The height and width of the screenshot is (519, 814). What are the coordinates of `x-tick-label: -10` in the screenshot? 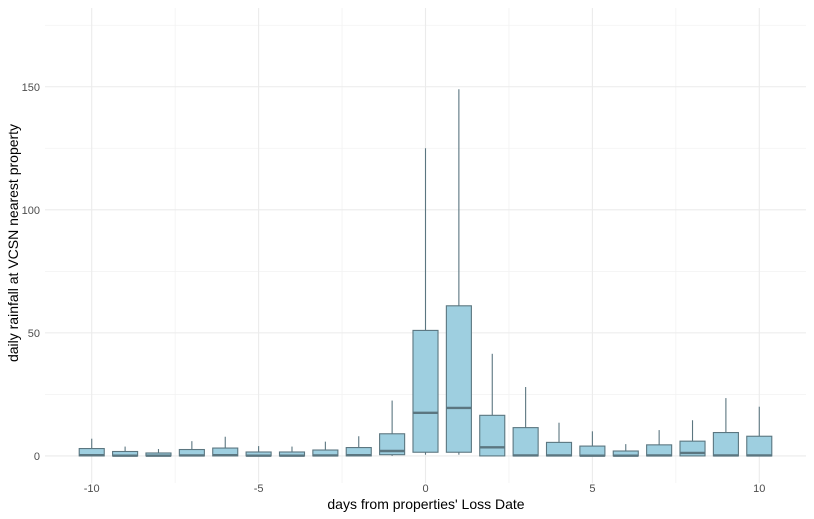 It's located at (92, 489).